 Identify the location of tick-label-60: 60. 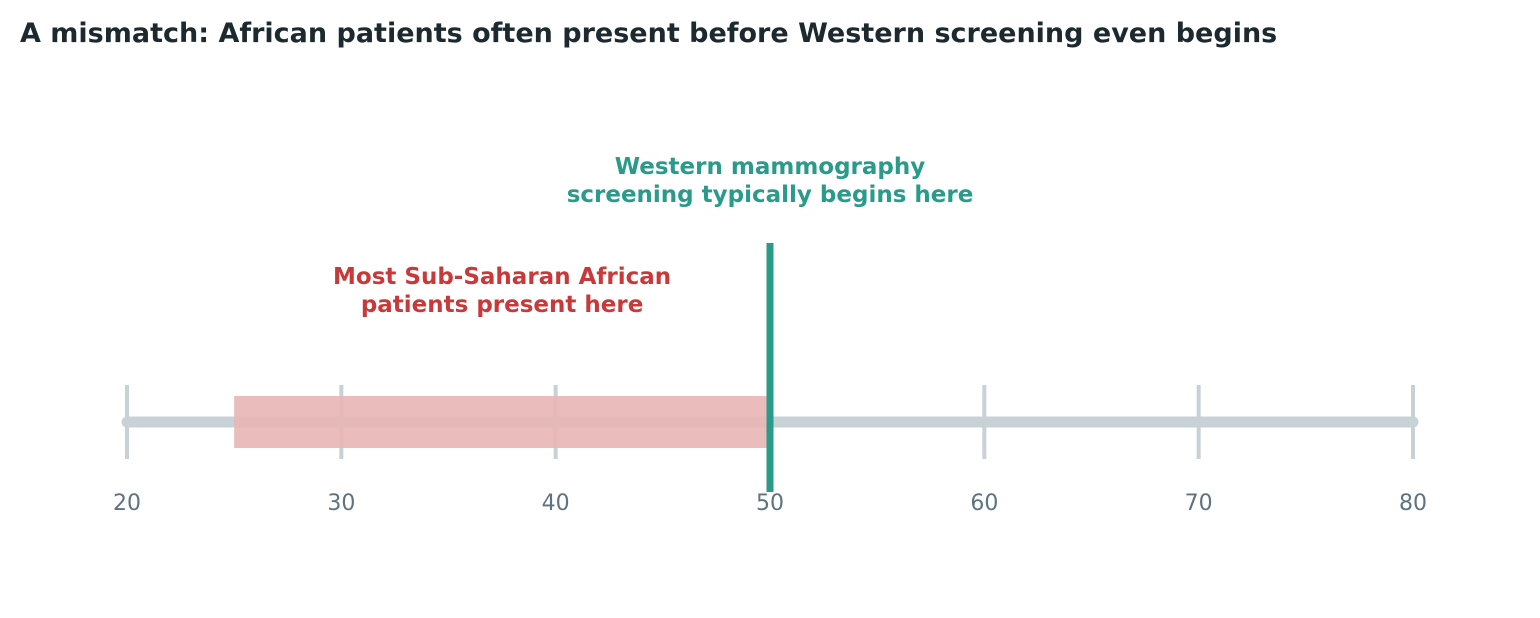
(984, 503).